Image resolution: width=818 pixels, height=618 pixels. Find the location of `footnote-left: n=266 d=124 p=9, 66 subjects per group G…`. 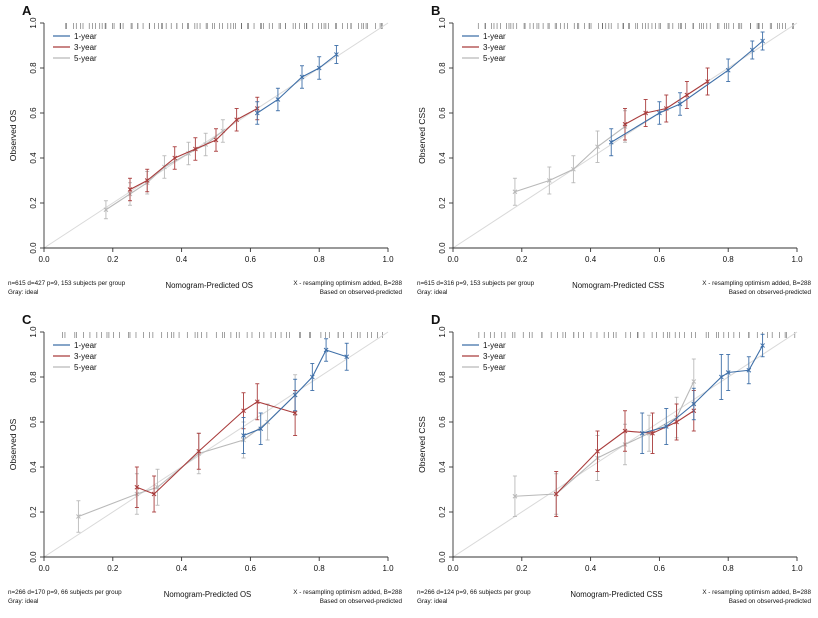

footnote-left: n=266 d=124 p=9, 66 subjects per group G… is located at coordinates (474, 597).